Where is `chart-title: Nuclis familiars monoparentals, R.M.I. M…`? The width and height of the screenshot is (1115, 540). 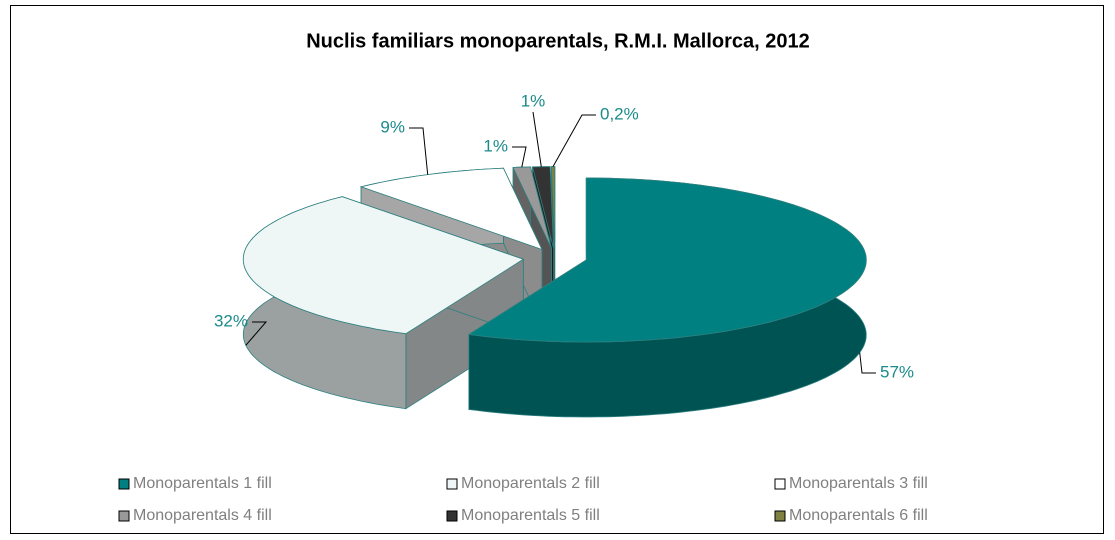 chart-title: Nuclis familiars monoparentals, R.M.I. M… is located at coordinates (558, 41).